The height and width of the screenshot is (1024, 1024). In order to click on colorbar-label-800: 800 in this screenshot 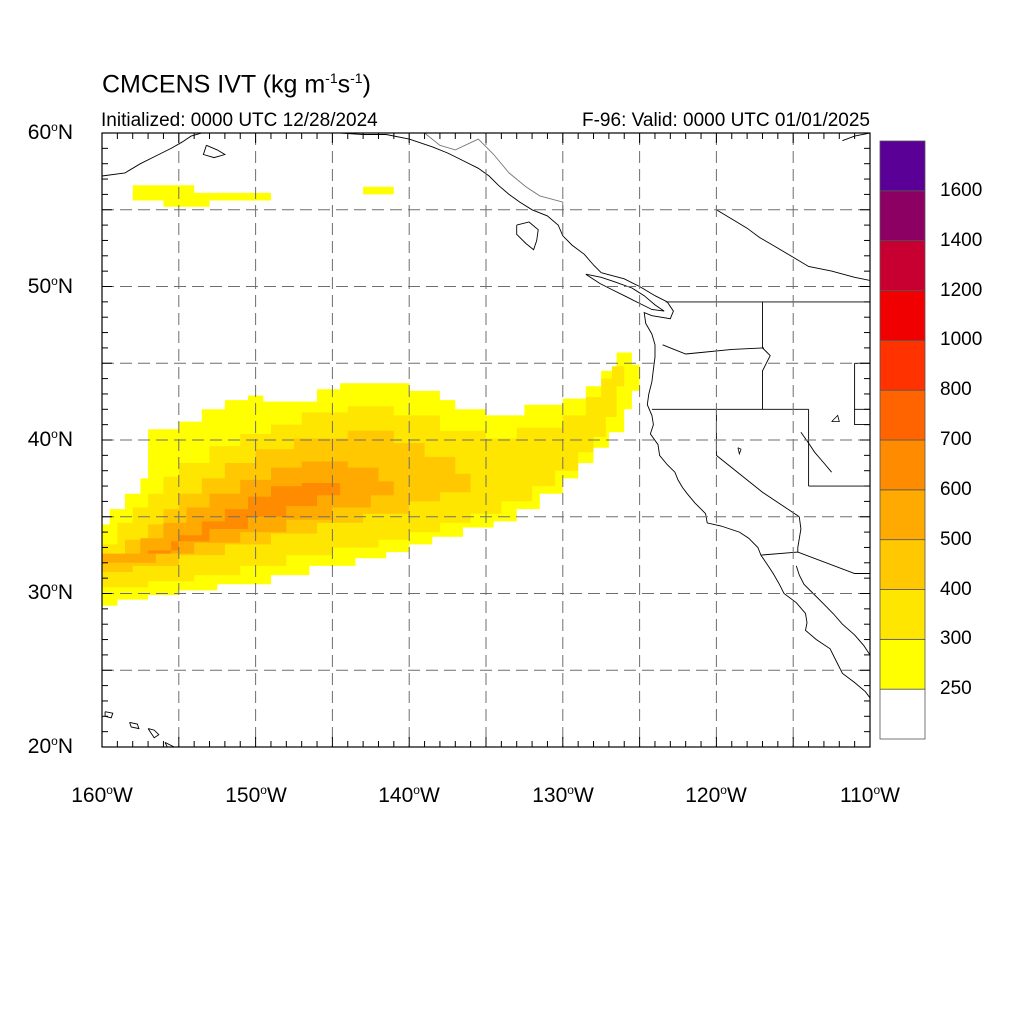, I will do `click(956, 390)`.